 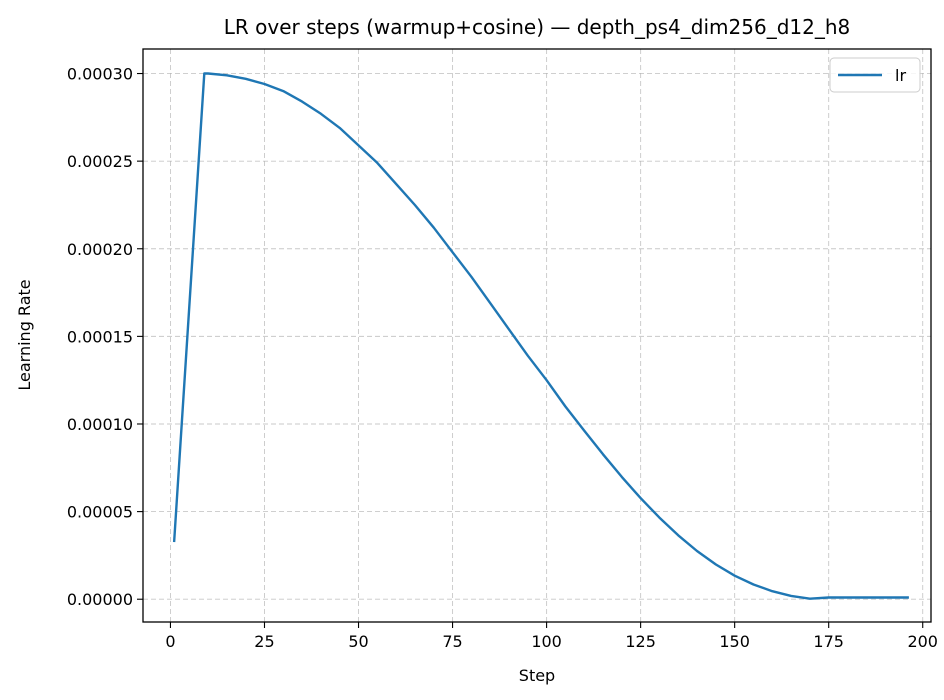 I want to click on x-tick-label: 100, so click(x=546, y=641).